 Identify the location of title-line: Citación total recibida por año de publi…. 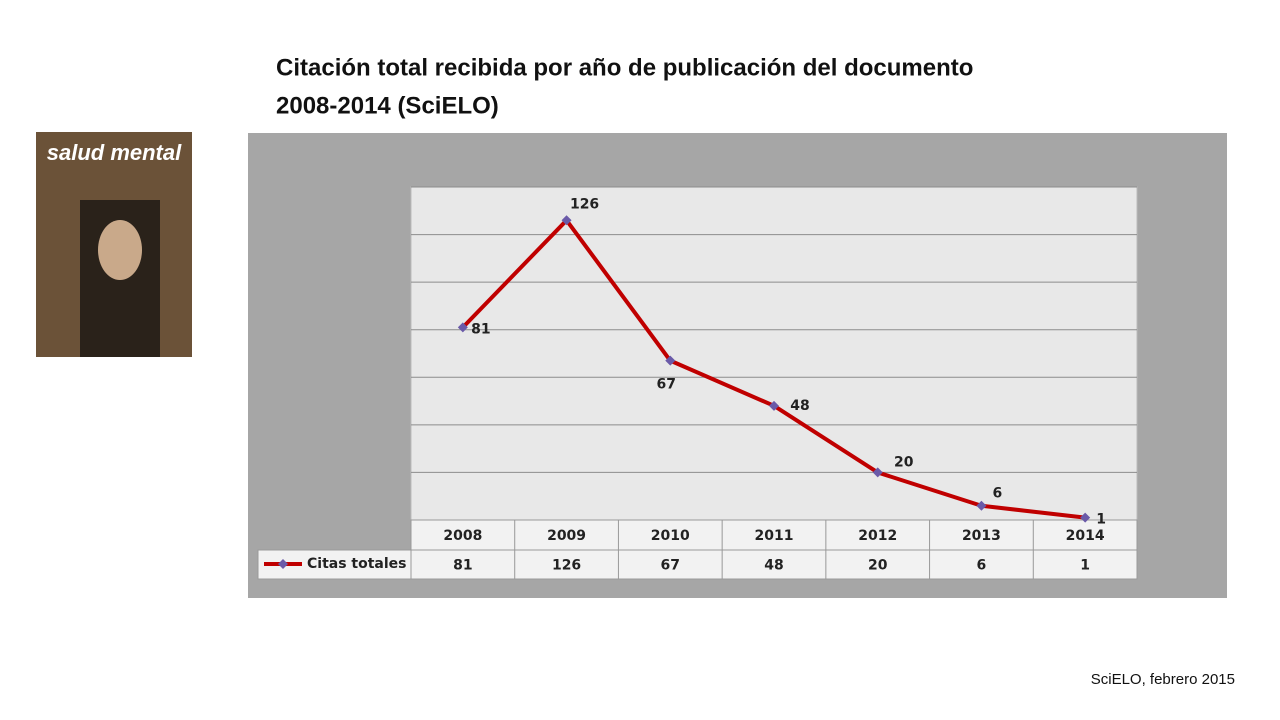
(624, 67).